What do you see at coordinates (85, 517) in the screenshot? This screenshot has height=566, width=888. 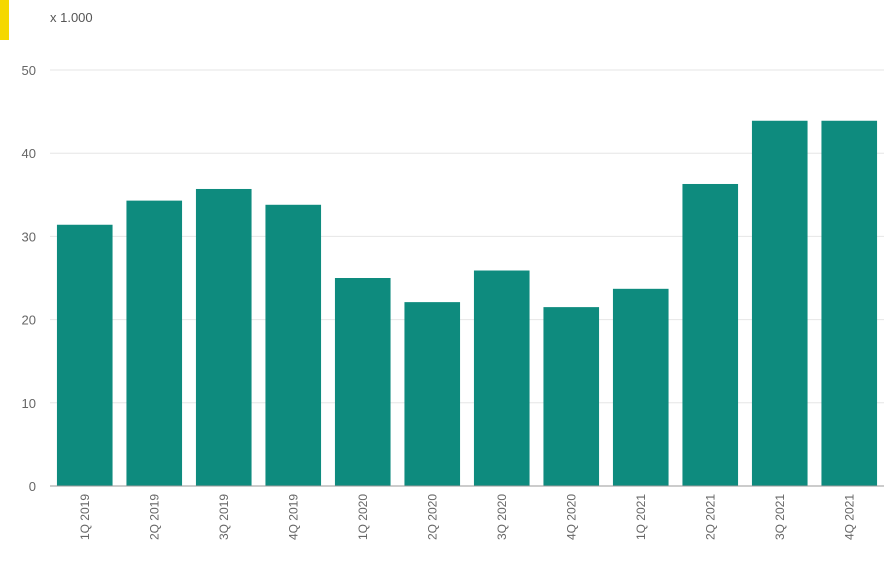 I see `x-tick-label: 1Q 2019` at bounding box center [85, 517].